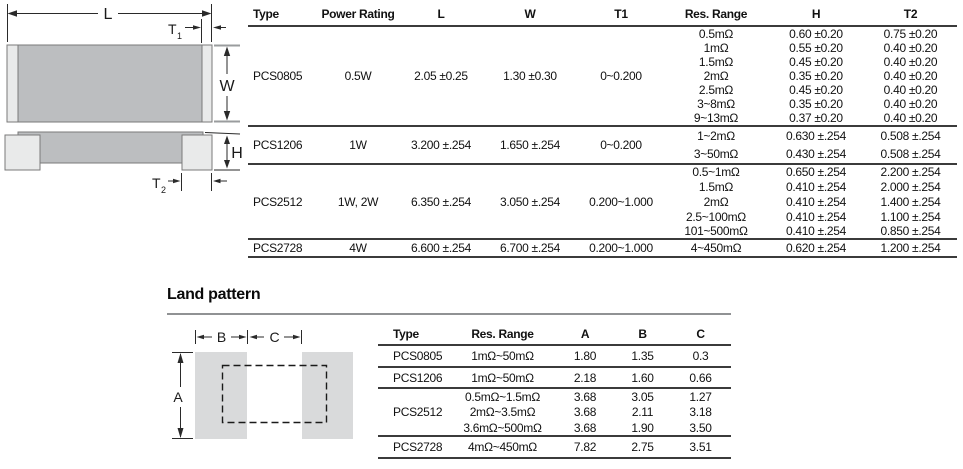  What do you see at coordinates (716, 34) in the screenshot?
I see `range-cell: 0.5mΩ` at bounding box center [716, 34].